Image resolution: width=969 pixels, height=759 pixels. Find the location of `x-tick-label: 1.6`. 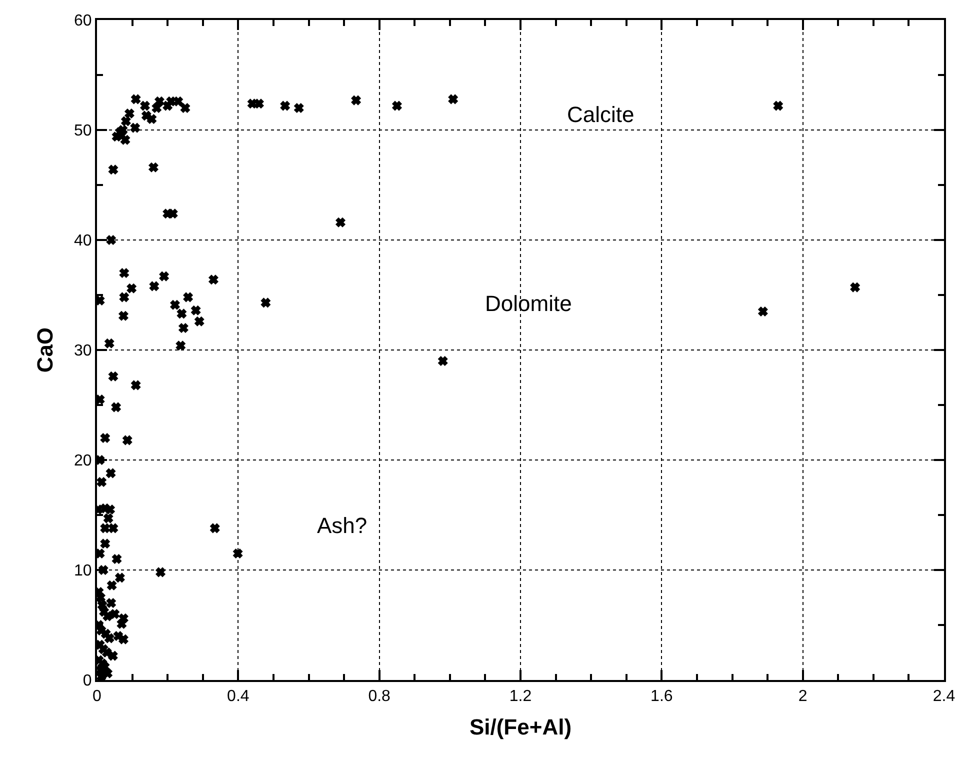

x-tick-label: 1.6 is located at coordinates (661, 697).